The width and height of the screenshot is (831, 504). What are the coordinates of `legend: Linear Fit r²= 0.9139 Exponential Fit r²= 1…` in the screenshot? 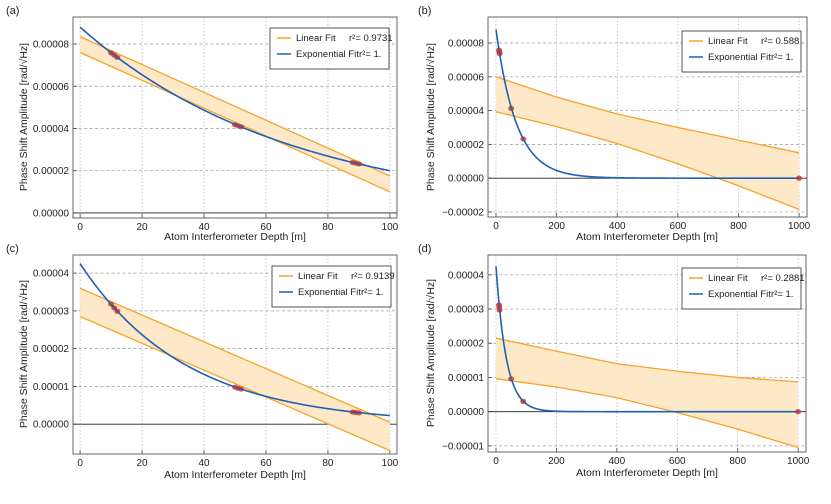 It's located at (333, 286).